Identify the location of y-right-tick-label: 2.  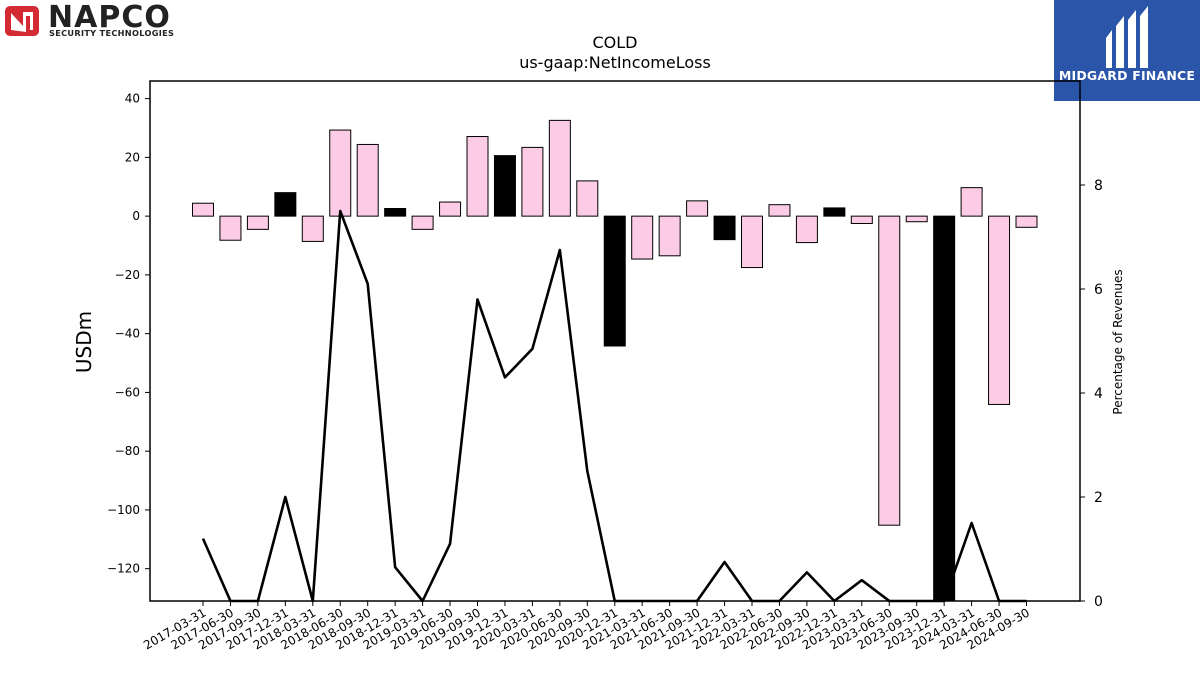
(1098, 498).